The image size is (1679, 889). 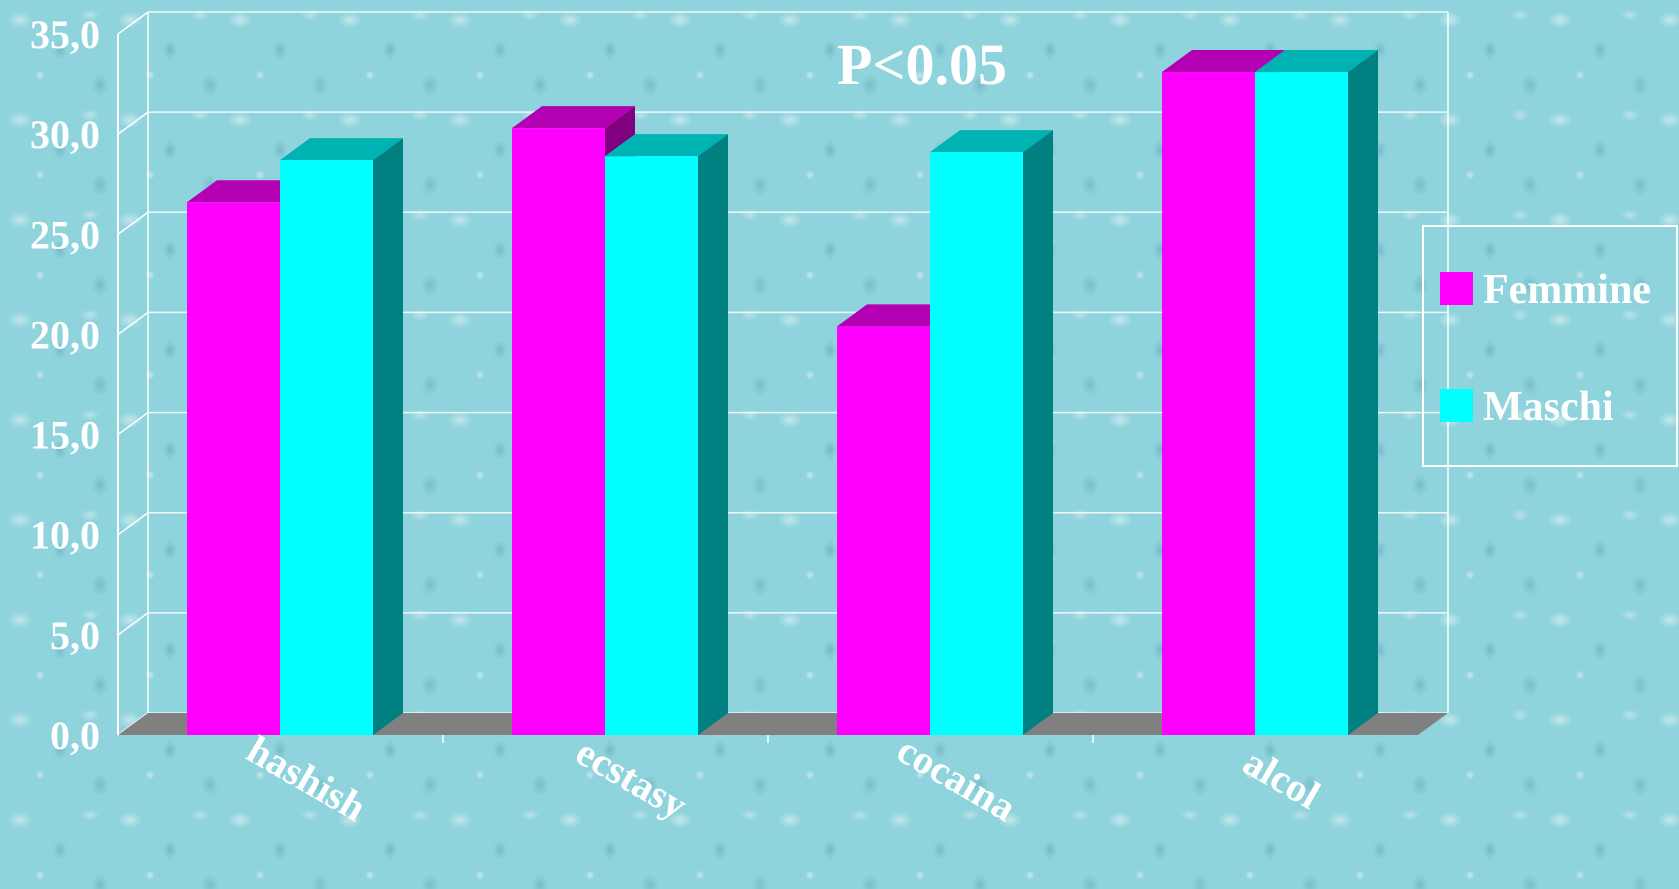 What do you see at coordinates (784, 778) in the screenshot?
I see `x-axis-labels: hashish ecstasy cocaina alcol` at bounding box center [784, 778].